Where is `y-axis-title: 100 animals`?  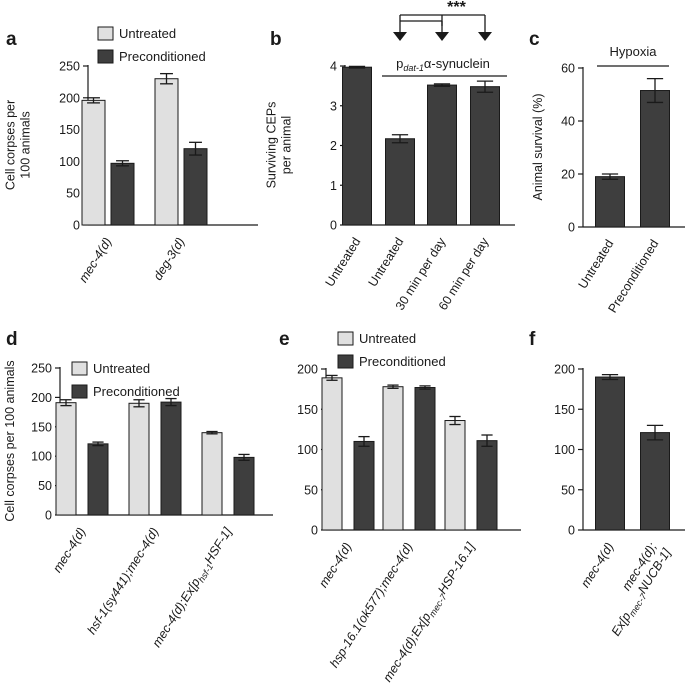
y-axis-title: 100 animals is located at coordinates (26, 144).